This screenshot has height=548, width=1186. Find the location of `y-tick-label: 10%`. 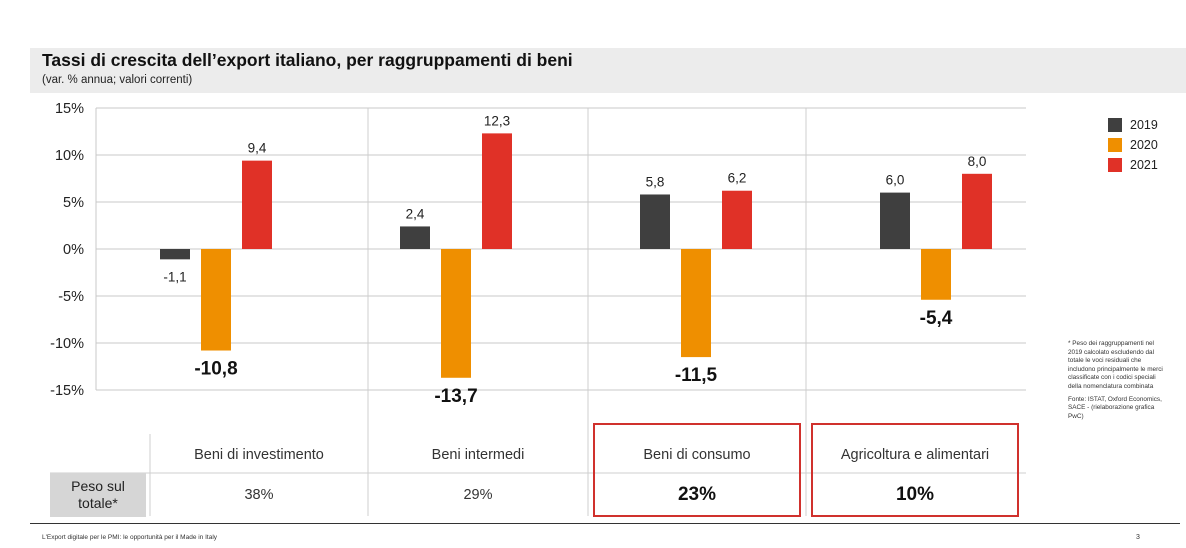

y-tick-label: 10% is located at coordinates (69, 156).